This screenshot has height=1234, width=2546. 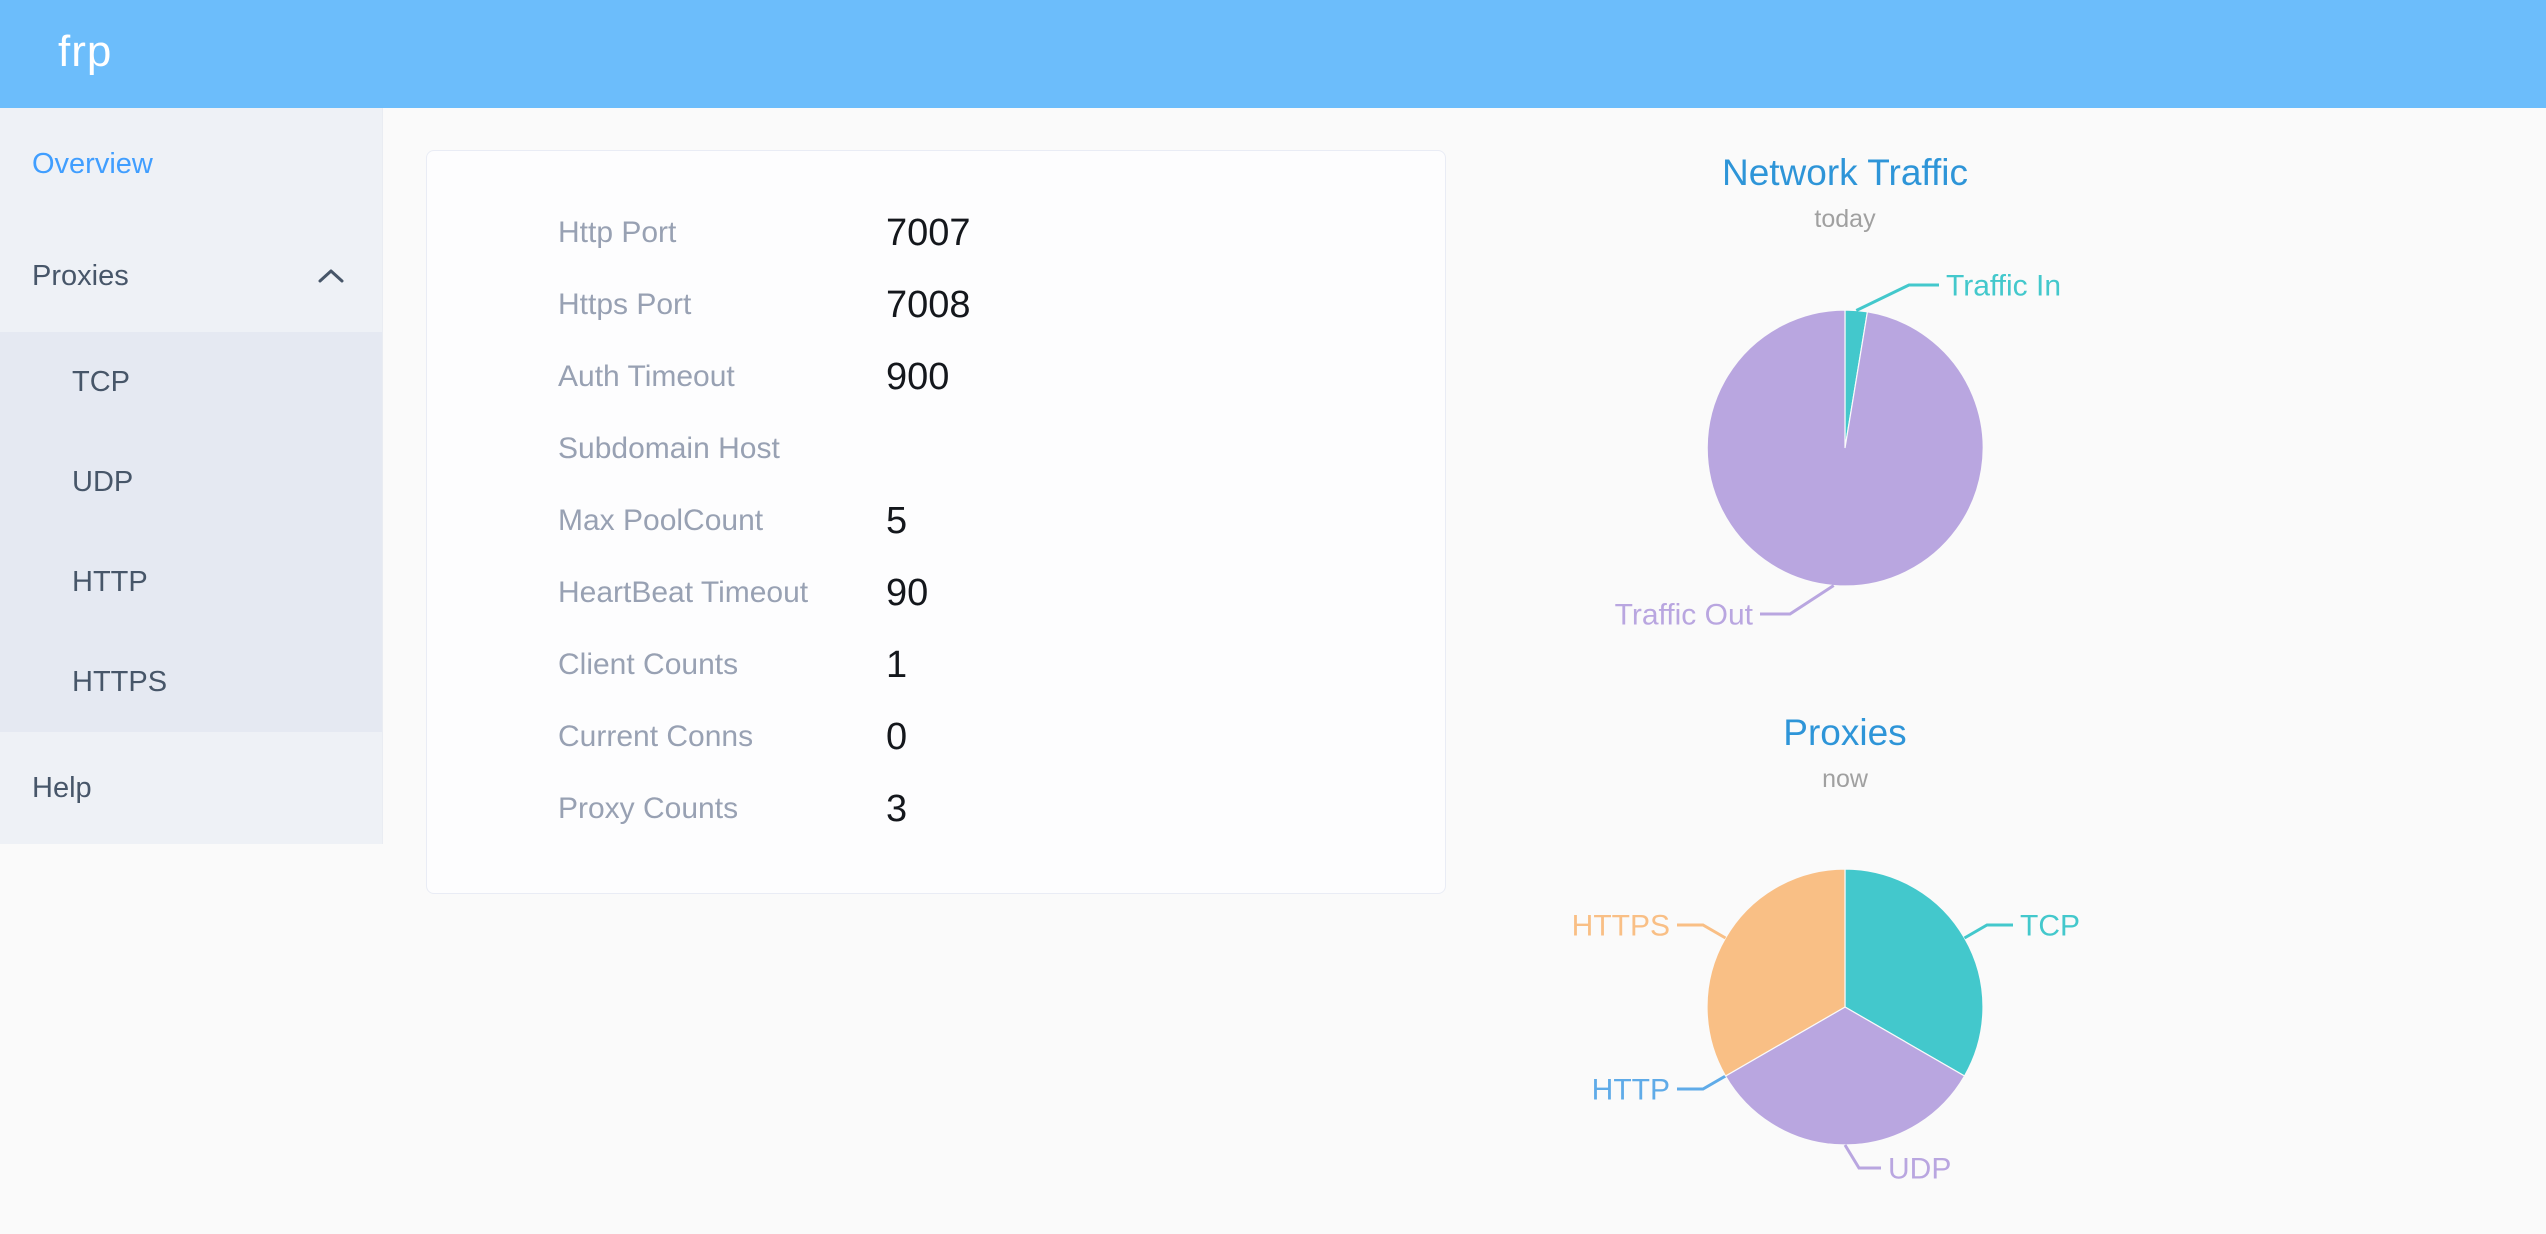 What do you see at coordinates (191, 276) in the screenshot?
I see `sidebar-item-proxies: Proxies` at bounding box center [191, 276].